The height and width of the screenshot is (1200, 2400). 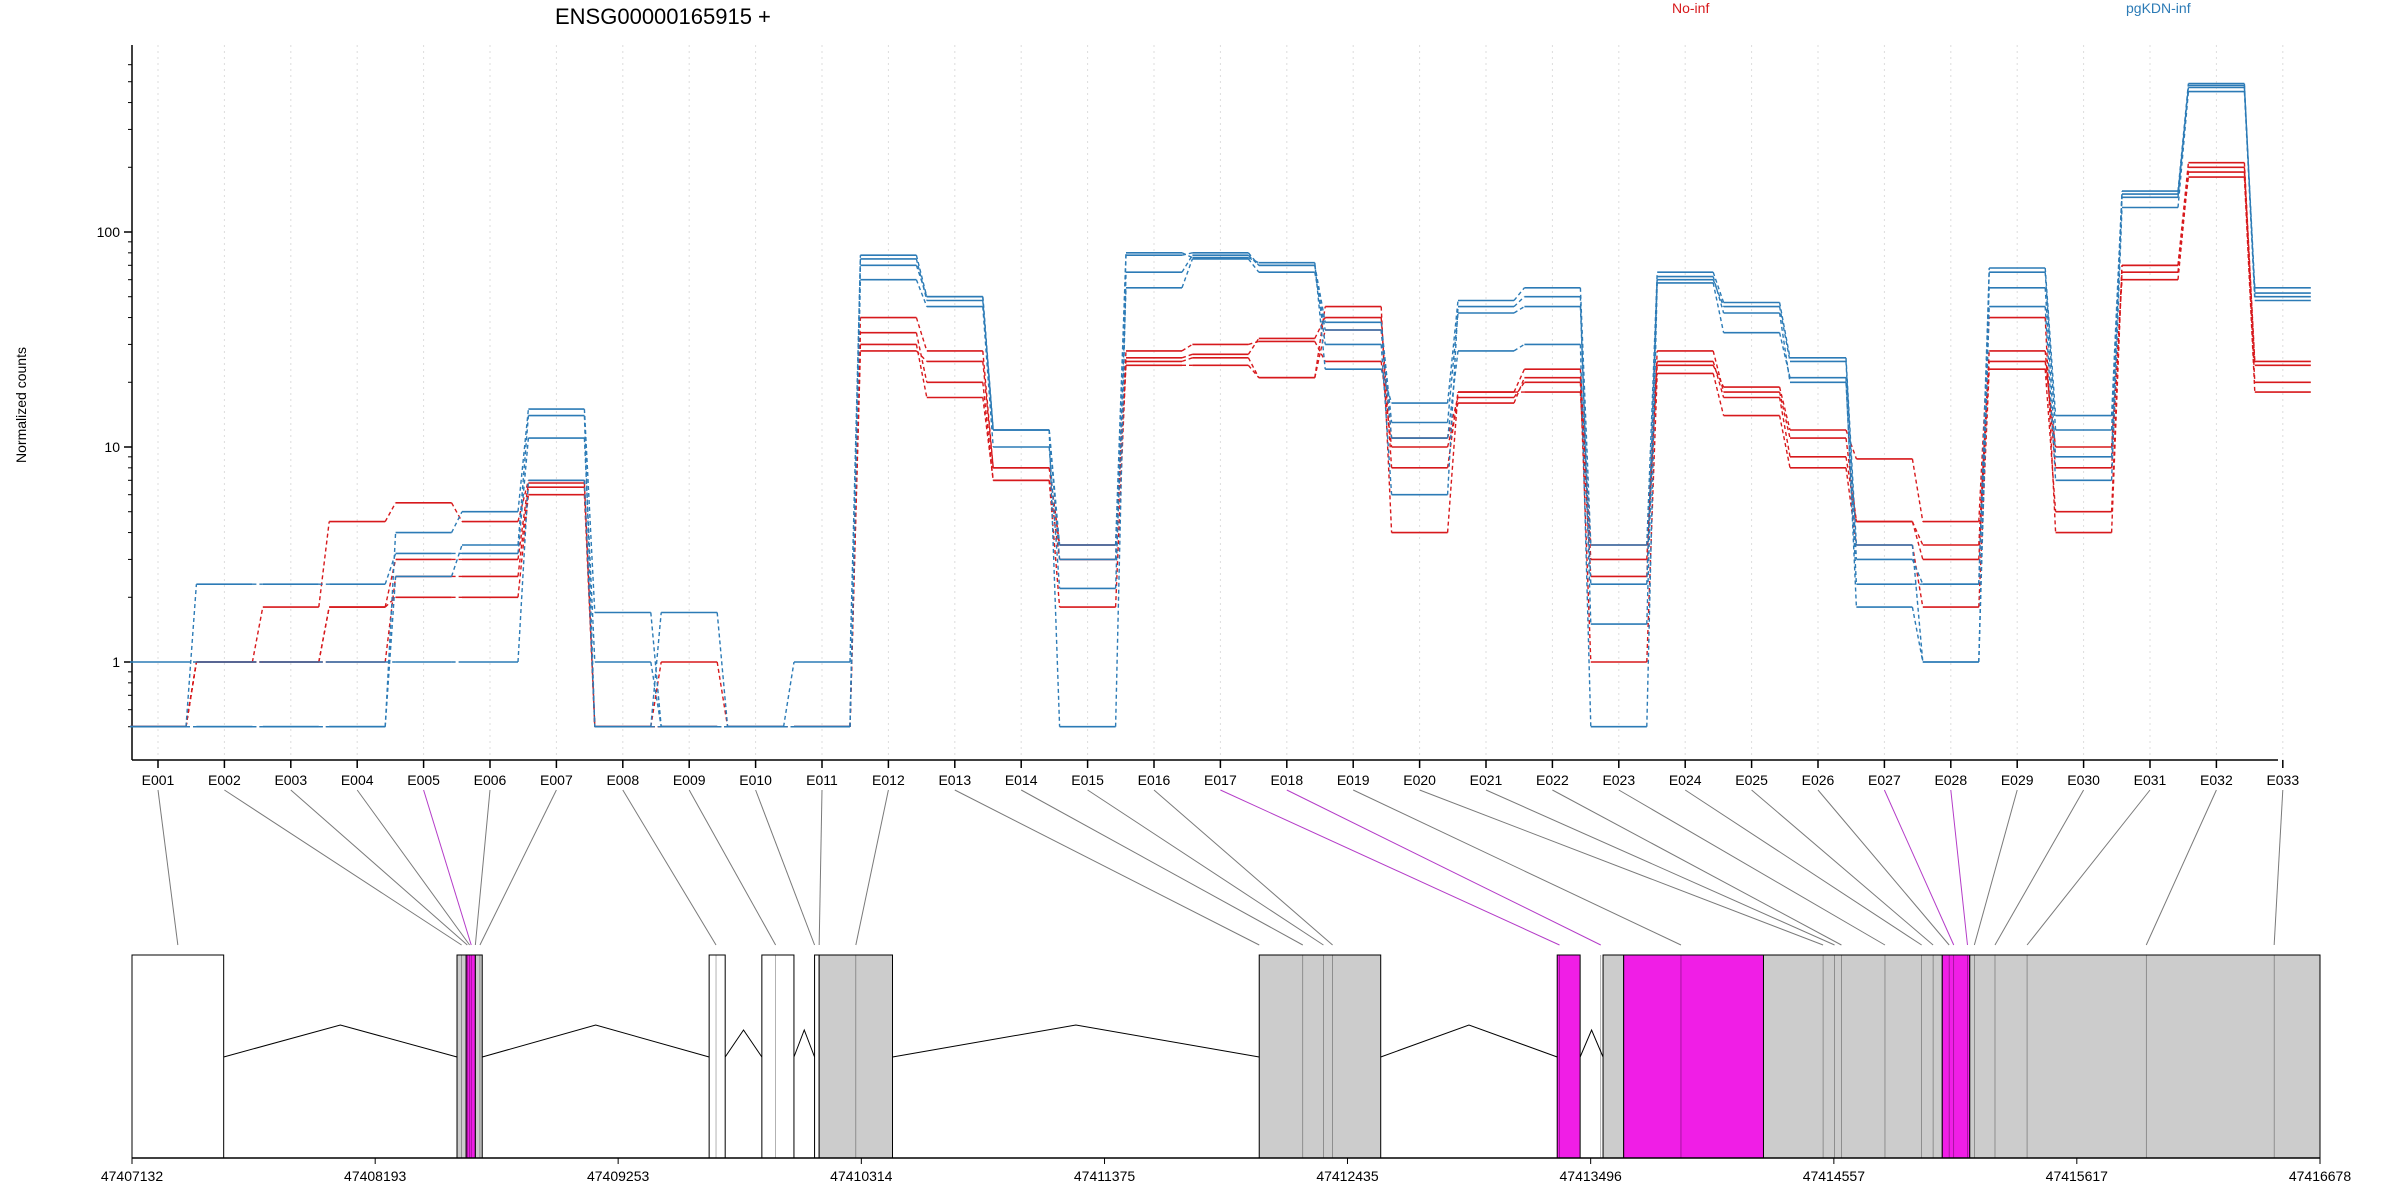 I want to click on connector-e025, so click(x=1842, y=867).